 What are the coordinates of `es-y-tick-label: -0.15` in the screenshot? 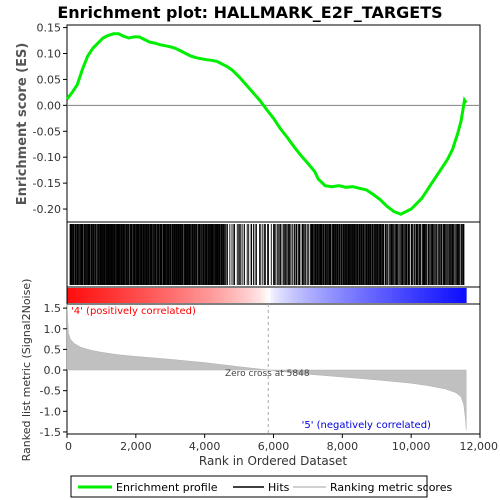 It's located at (47, 183).